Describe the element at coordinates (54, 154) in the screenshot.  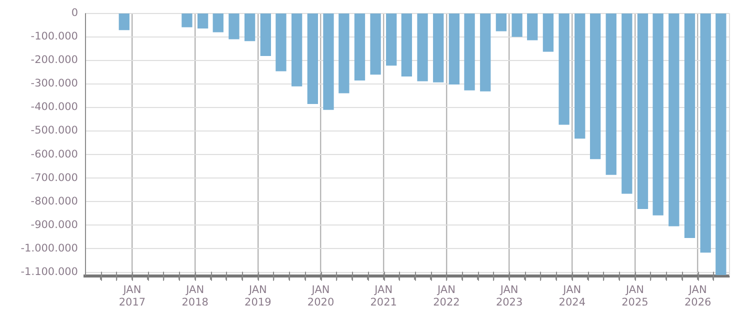
I see `y-tick-label: -600.000` at that location.